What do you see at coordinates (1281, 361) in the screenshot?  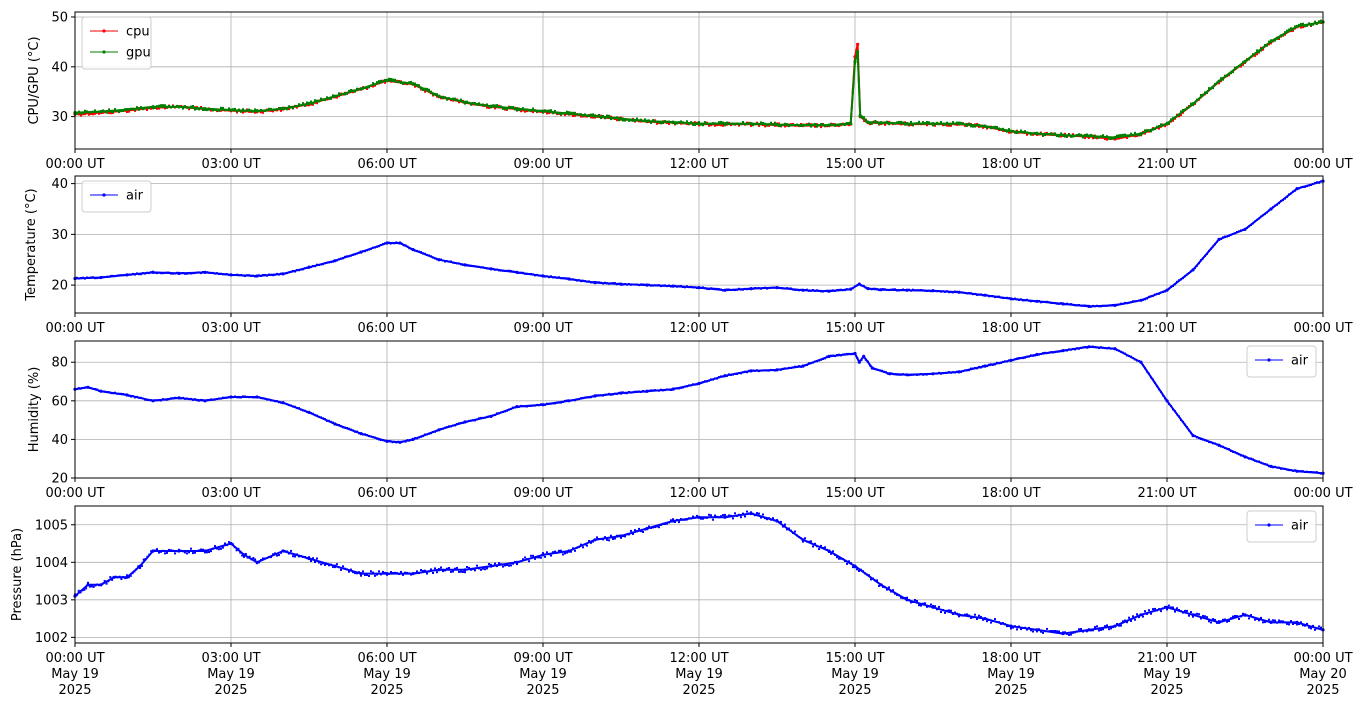 I see `legend: air` at bounding box center [1281, 361].